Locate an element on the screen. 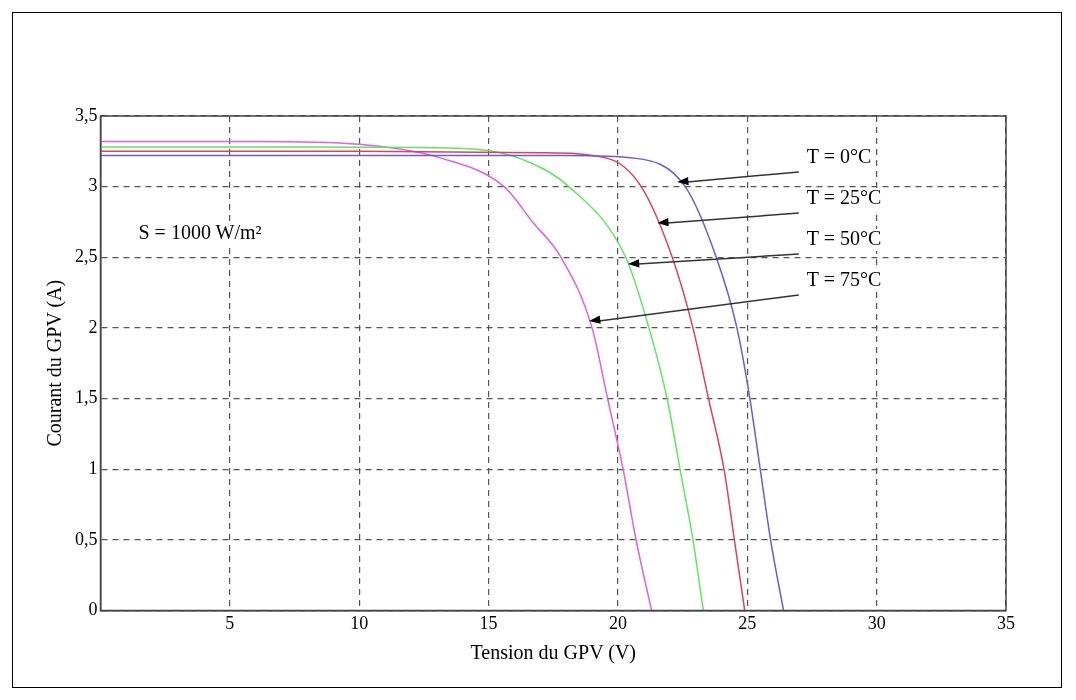 The image size is (1076, 700). annotation: S = 1000 W/m² is located at coordinates (200, 232).